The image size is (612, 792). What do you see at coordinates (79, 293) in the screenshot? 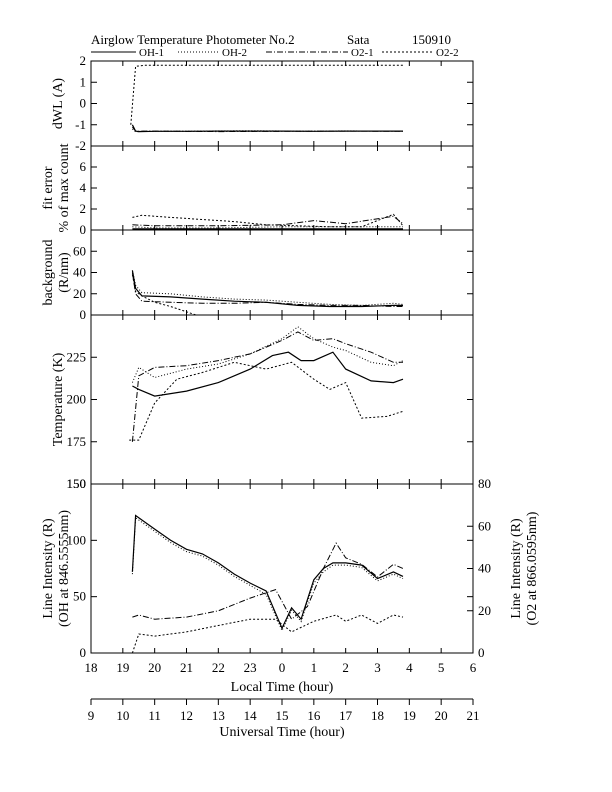
I see `y-tick-label: 20` at bounding box center [79, 293].